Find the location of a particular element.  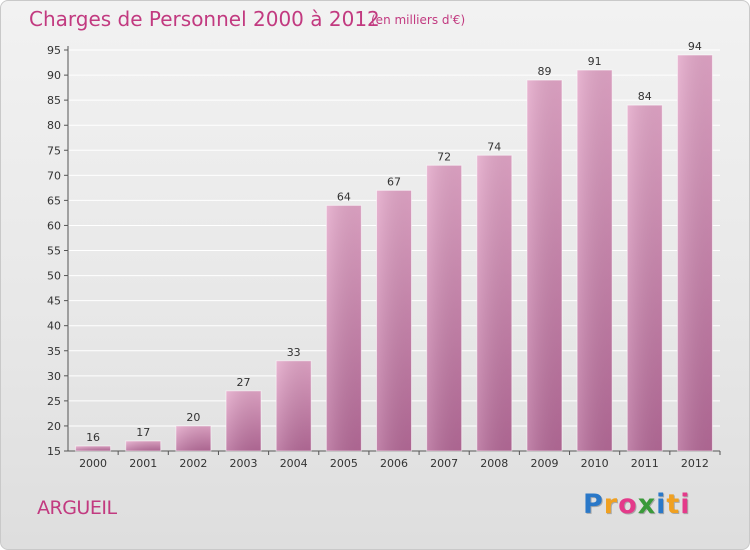

x-tick-label: 2008 is located at coordinates (494, 463).